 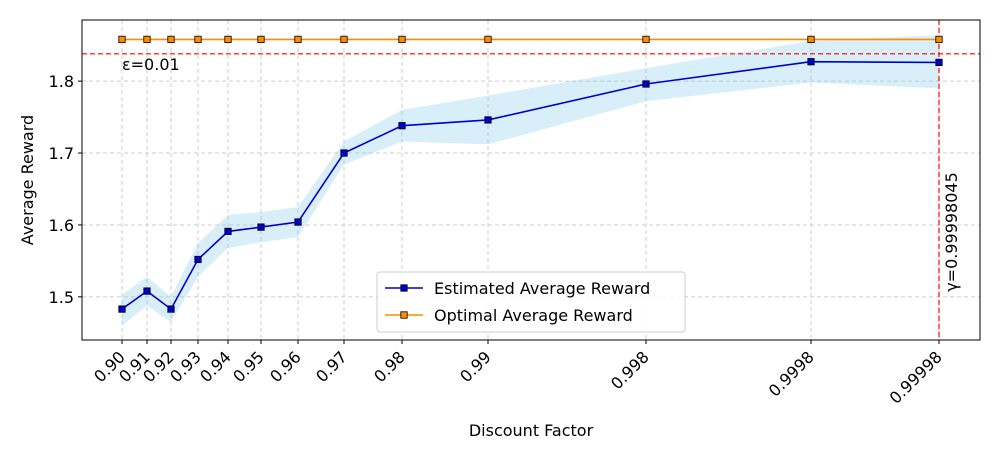 What do you see at coordinates (630, 370) in the screenshot?
I see `x-tick-label: 0.998` at bounding box center [630, 370].